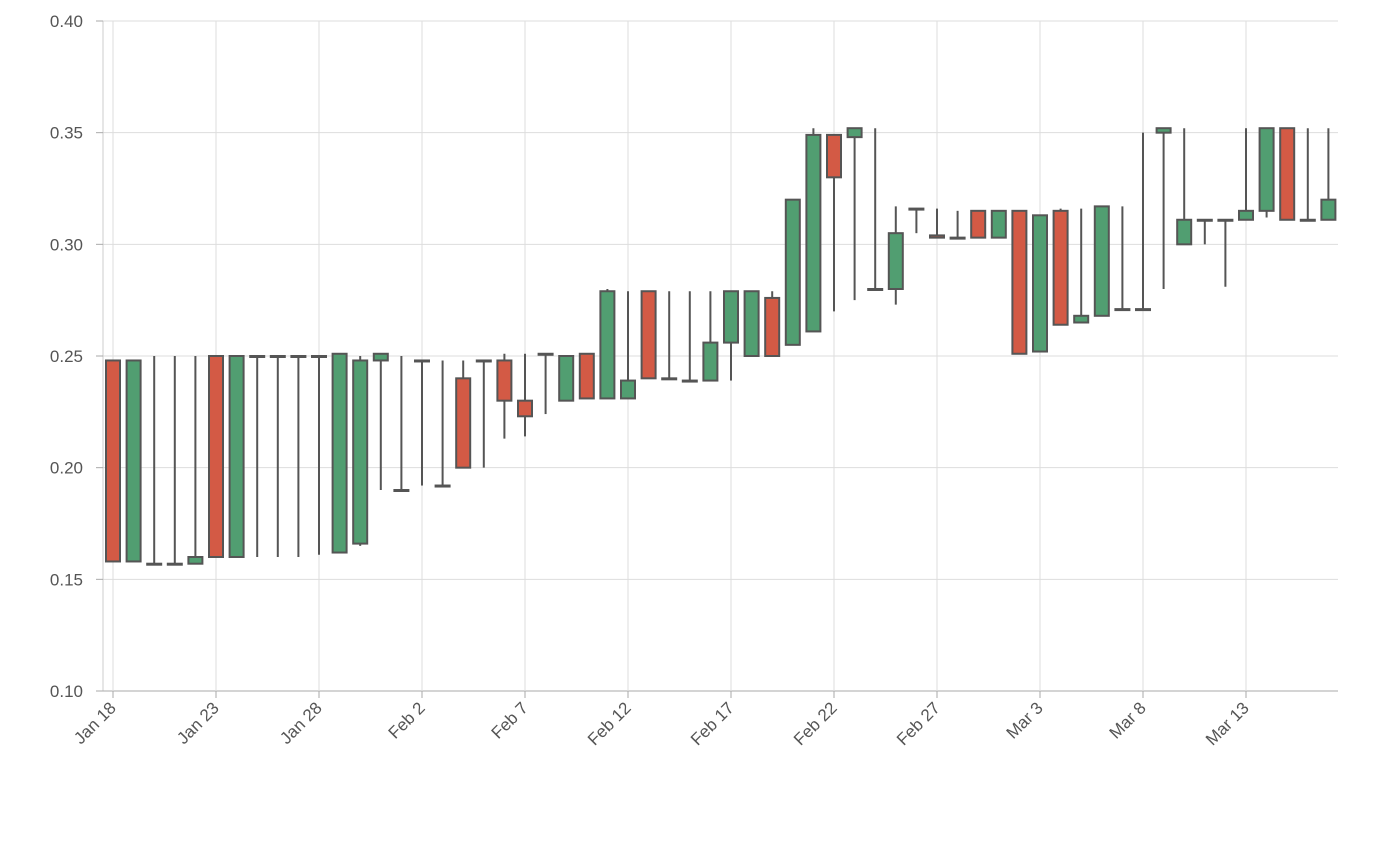  Describe the element at coordinates (66, 579) in the screenshot. I see `y-tick-label: 0.15` at that location.